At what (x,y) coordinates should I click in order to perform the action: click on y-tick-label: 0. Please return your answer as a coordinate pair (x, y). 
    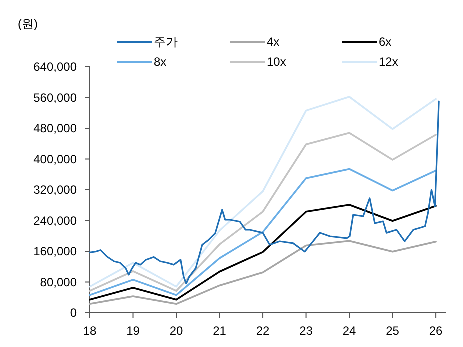
    Looking at the image, I should click on (74, 313).